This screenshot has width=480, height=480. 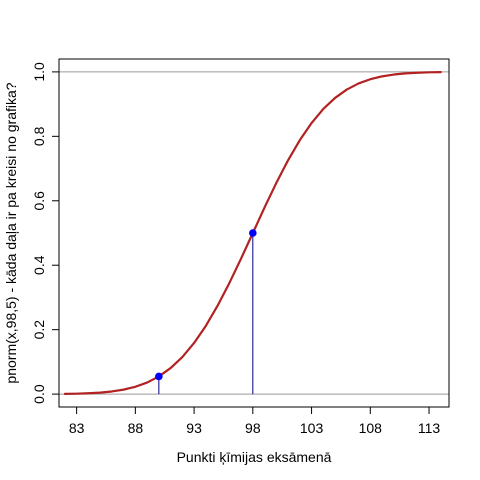 What do you see at coordinates (253, 428) in the screenshot?
I see `x-tick-label-3: 98` at bounding box center [253, 428].